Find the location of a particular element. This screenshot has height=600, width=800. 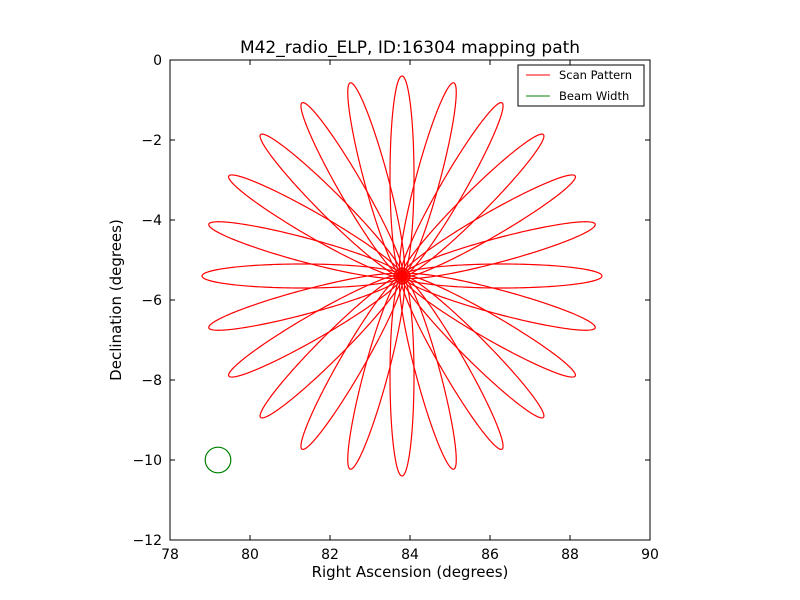

y-tick-label: −8 is located at coordinates (151, 381).